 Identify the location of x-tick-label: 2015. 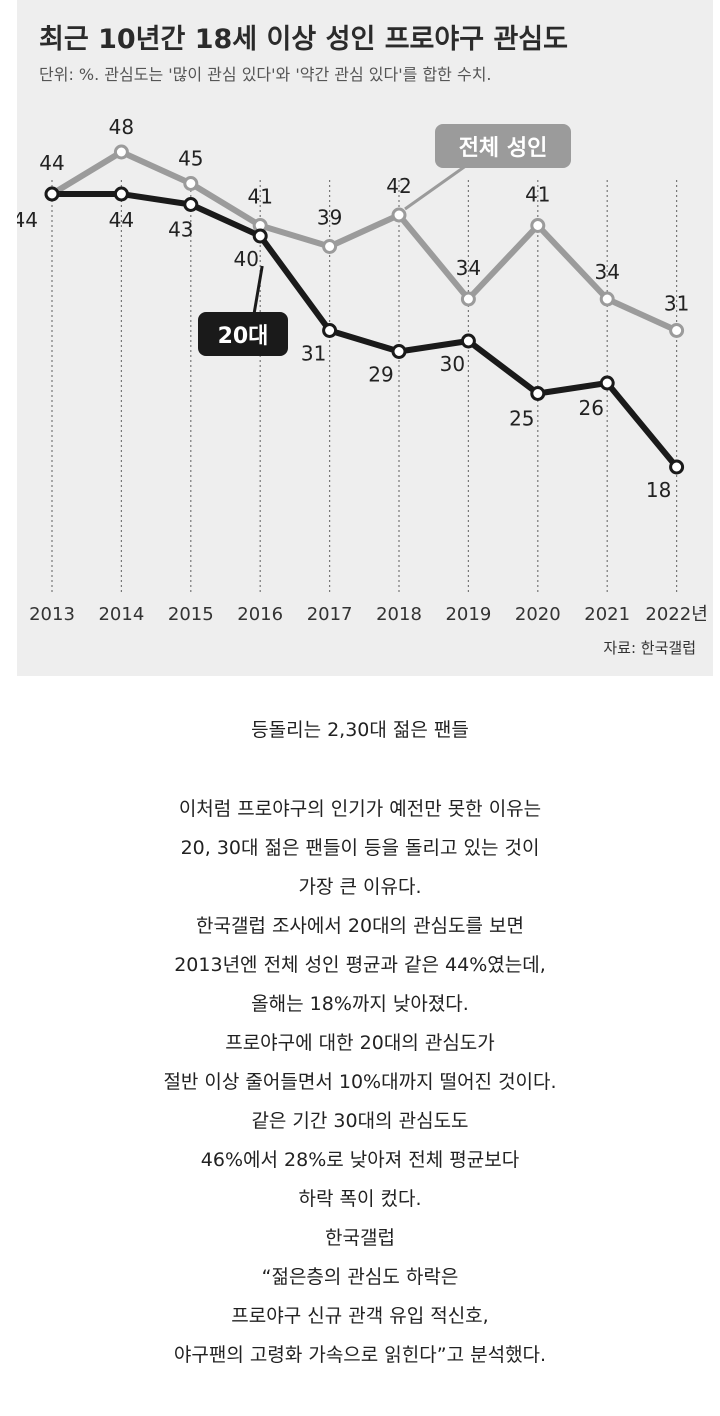
(191, 614).